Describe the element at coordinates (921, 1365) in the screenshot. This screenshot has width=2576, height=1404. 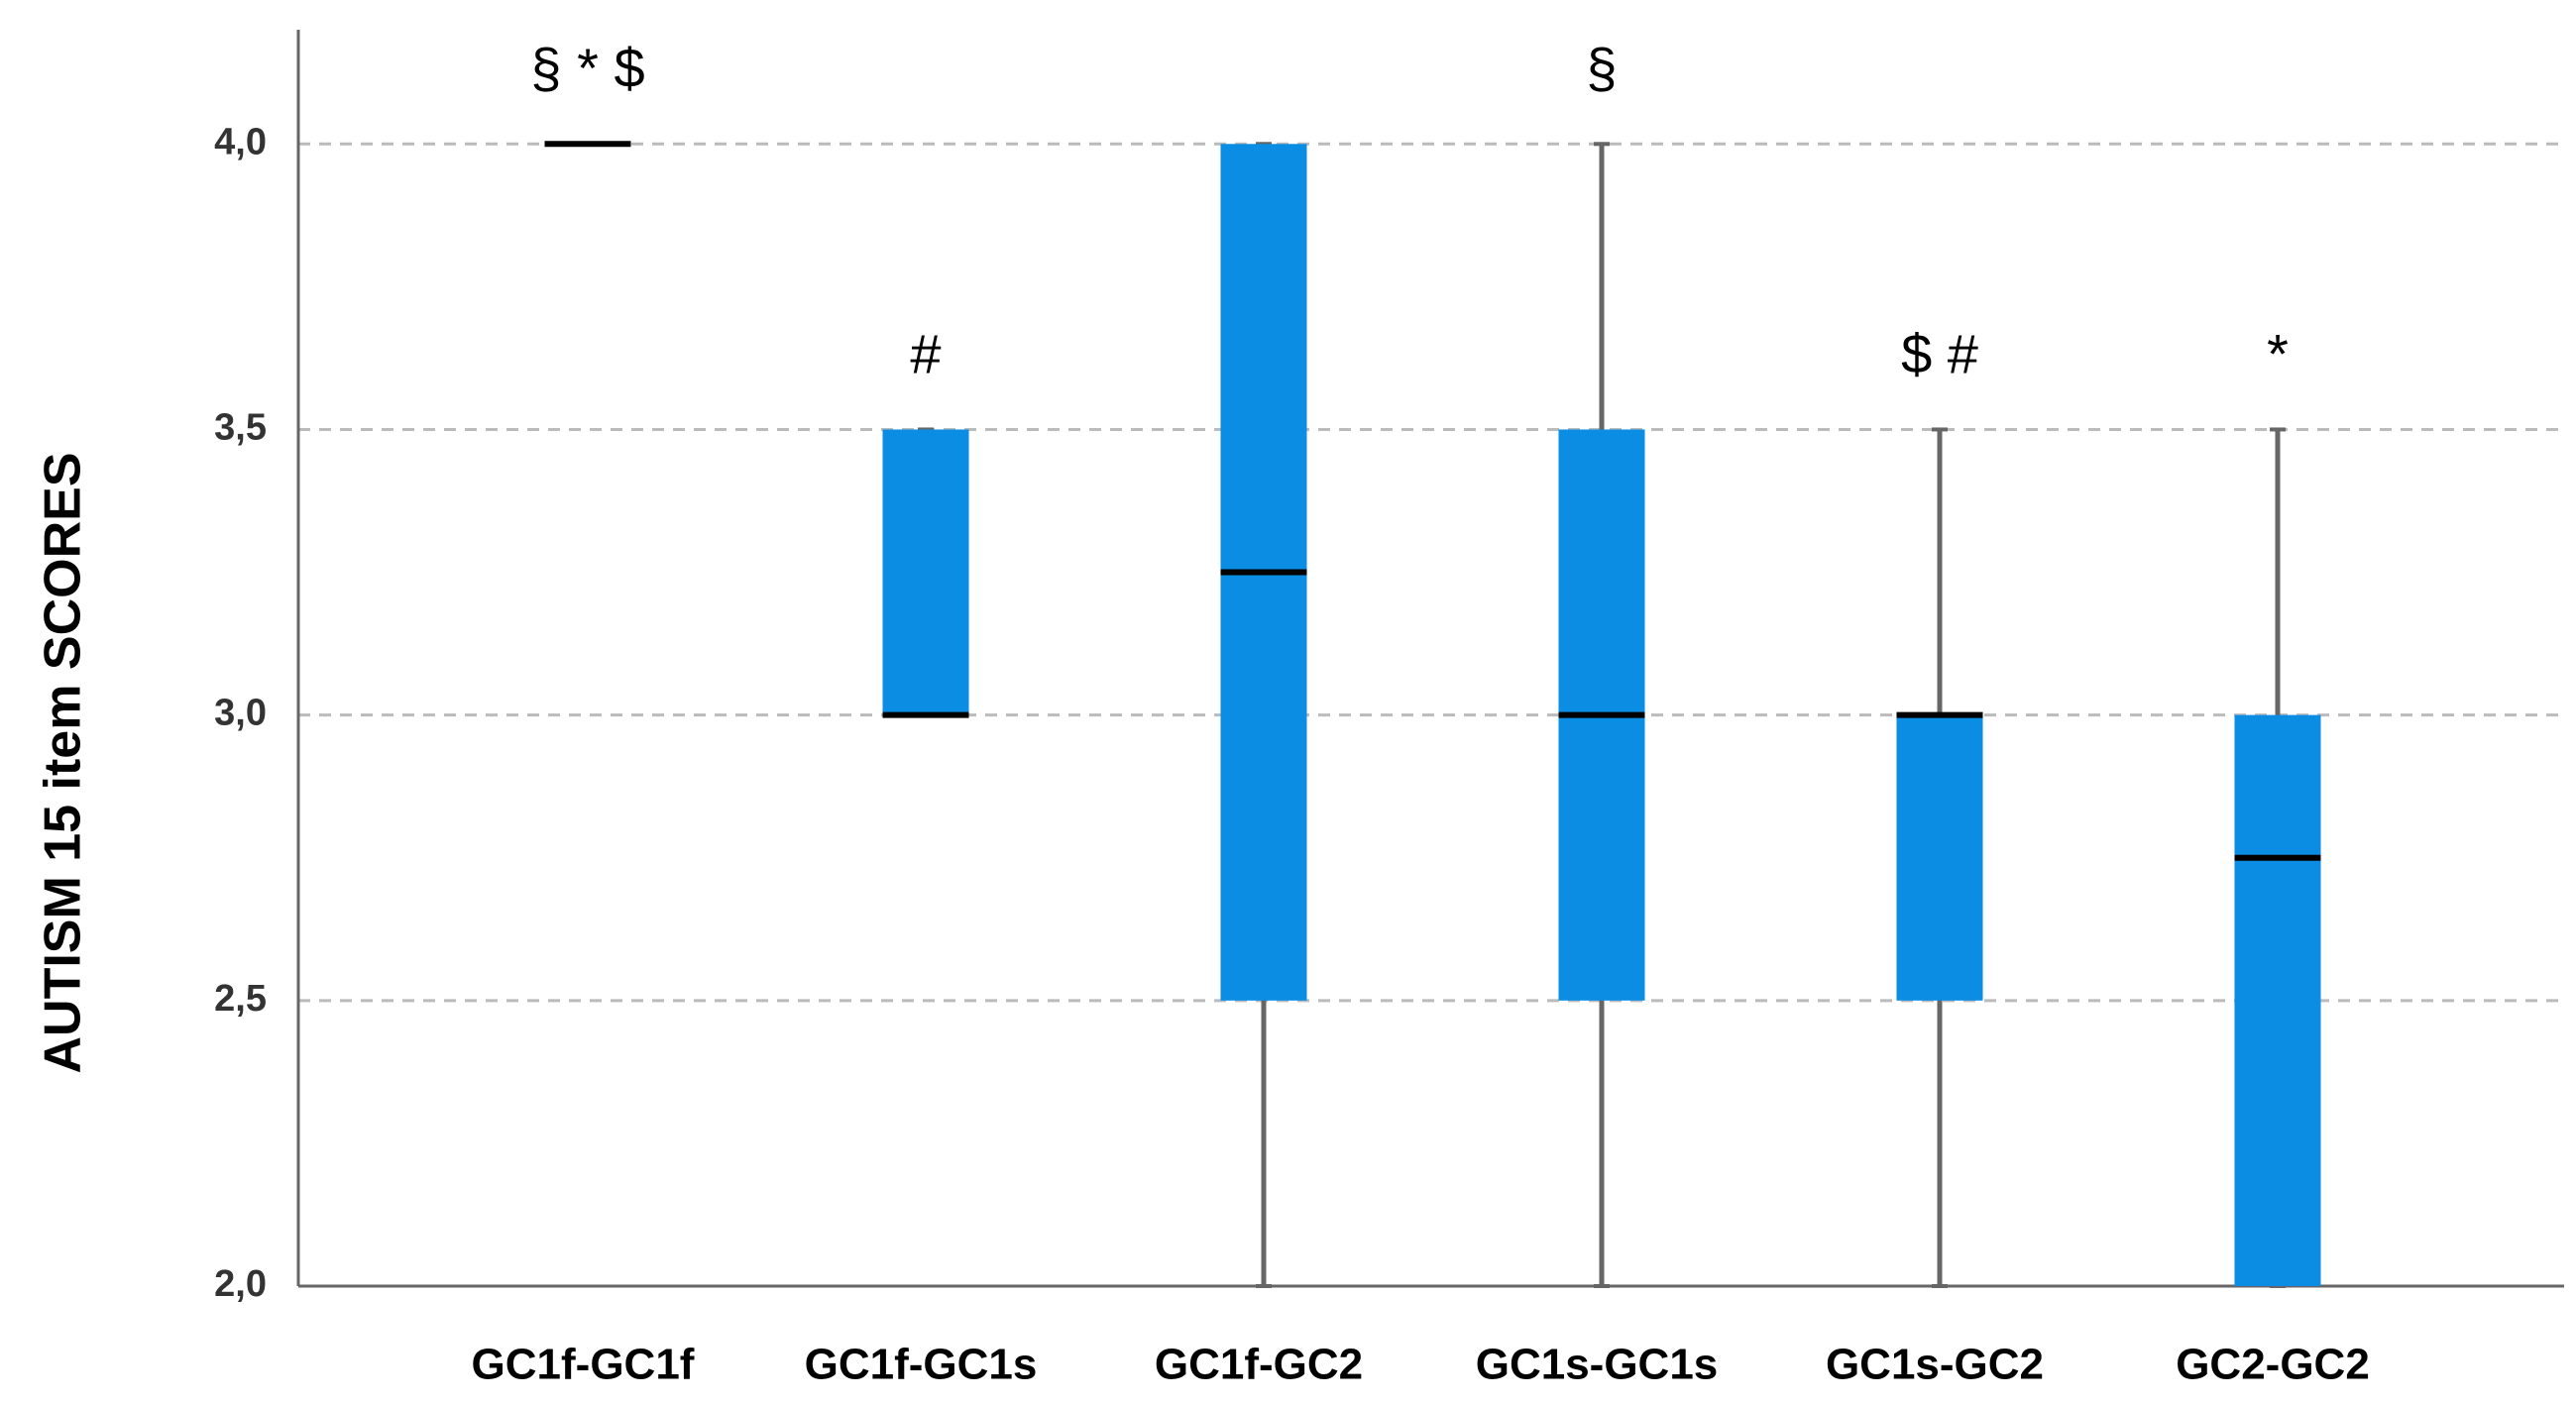
I see `x-tick-label: GC1f-GC1s` at that location.